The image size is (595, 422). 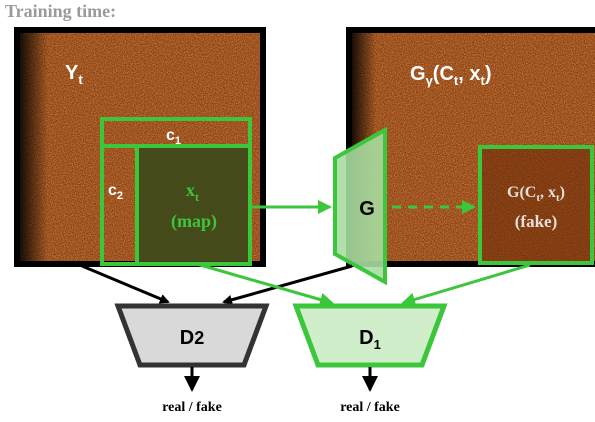 What do you see at coordinates (74, 74) in the screenshot?
I see `y-t-label: Yt` at bounding box center [74, 74].